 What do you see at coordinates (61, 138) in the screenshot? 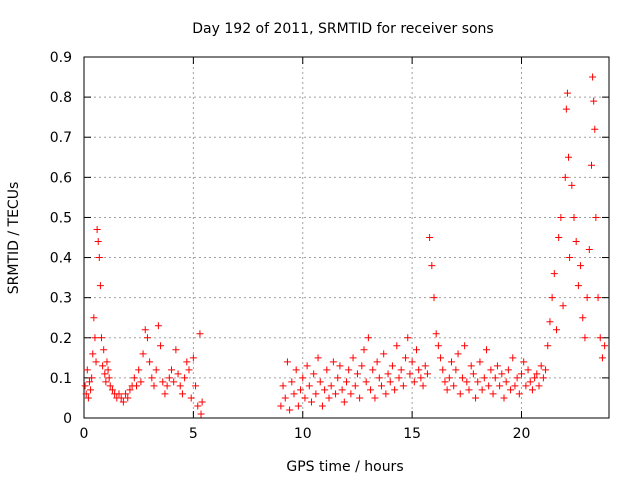
I see `y-tick-label: 0.7` at bounding box center [61, 138].